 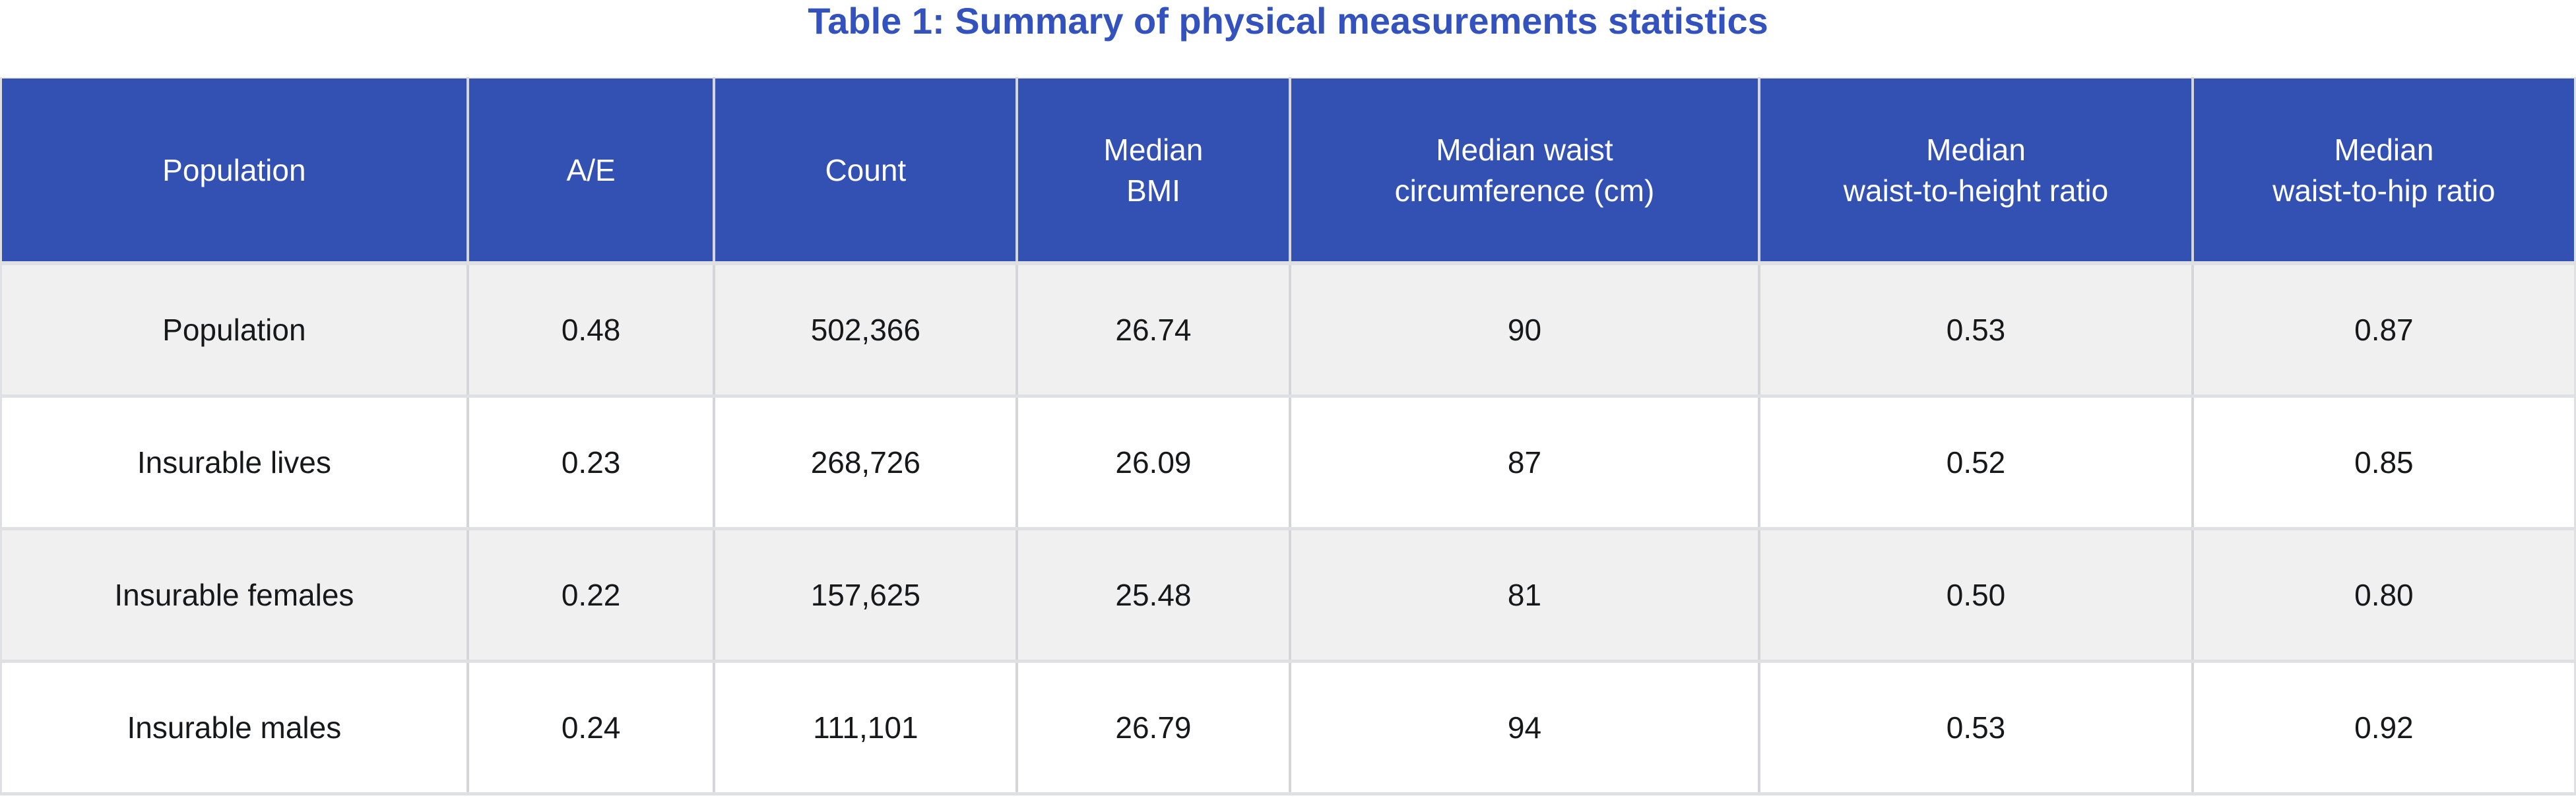 I want to click on count-cell: 111,101, so click(x=866, y=728).